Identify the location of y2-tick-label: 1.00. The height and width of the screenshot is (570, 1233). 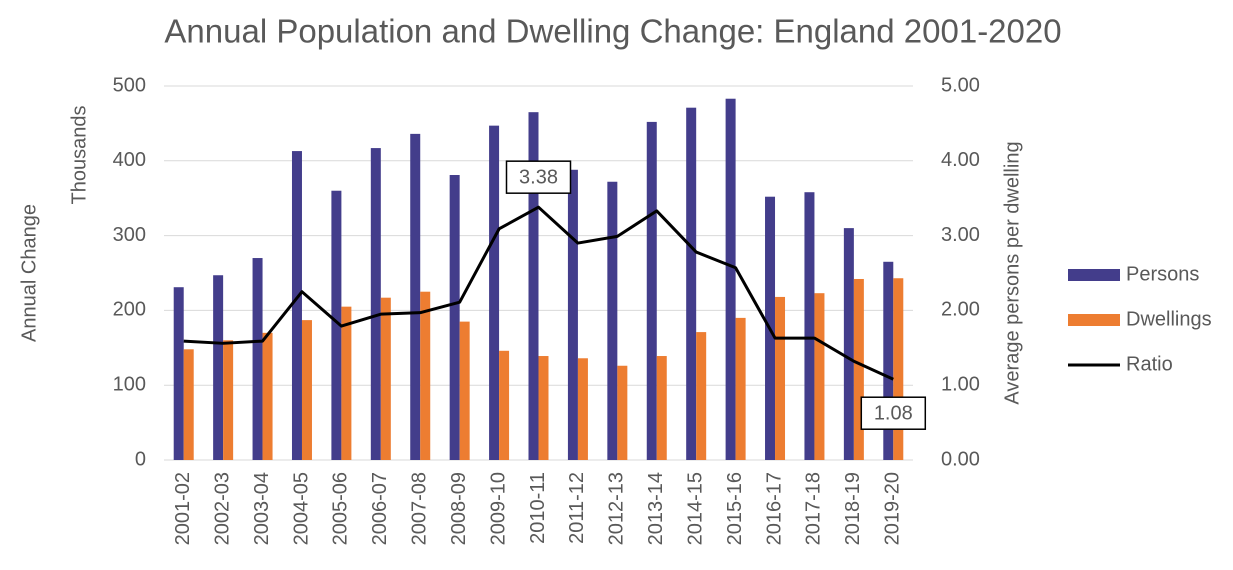
(960, 384).